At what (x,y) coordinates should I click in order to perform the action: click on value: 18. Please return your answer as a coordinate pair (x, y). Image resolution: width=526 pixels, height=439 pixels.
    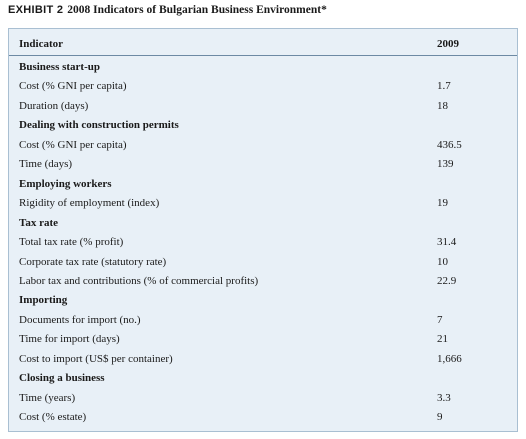
    Looking at the image, I should click on (442, 105).